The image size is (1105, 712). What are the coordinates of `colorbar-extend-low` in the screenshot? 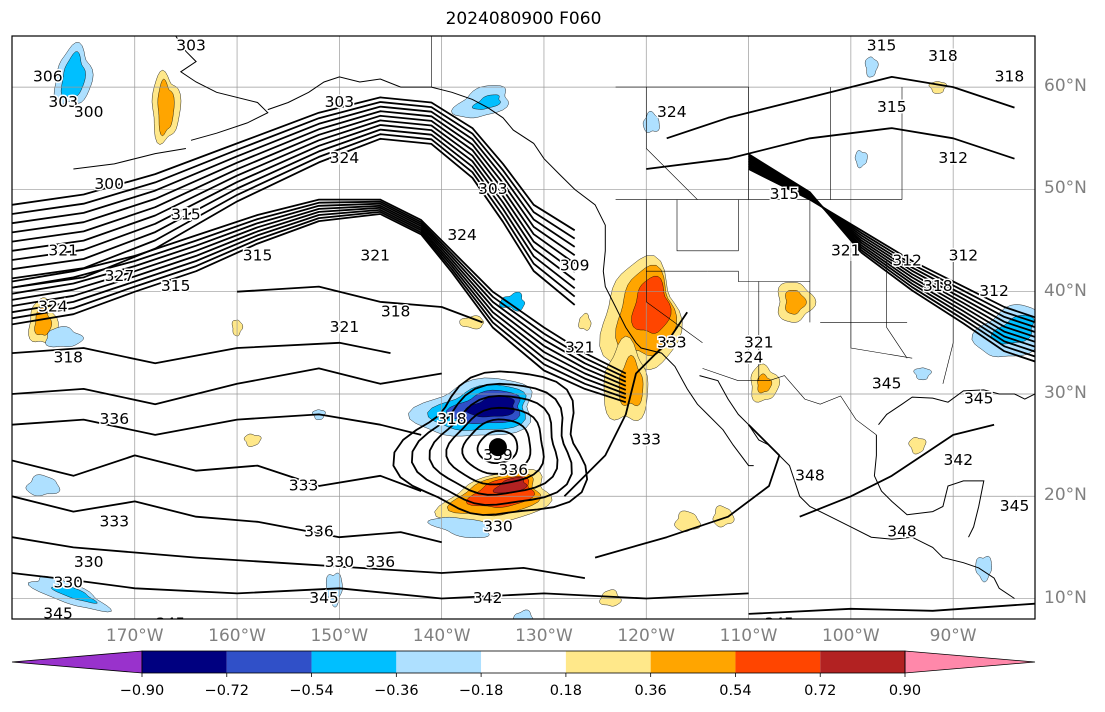 It's located at (77, 662).